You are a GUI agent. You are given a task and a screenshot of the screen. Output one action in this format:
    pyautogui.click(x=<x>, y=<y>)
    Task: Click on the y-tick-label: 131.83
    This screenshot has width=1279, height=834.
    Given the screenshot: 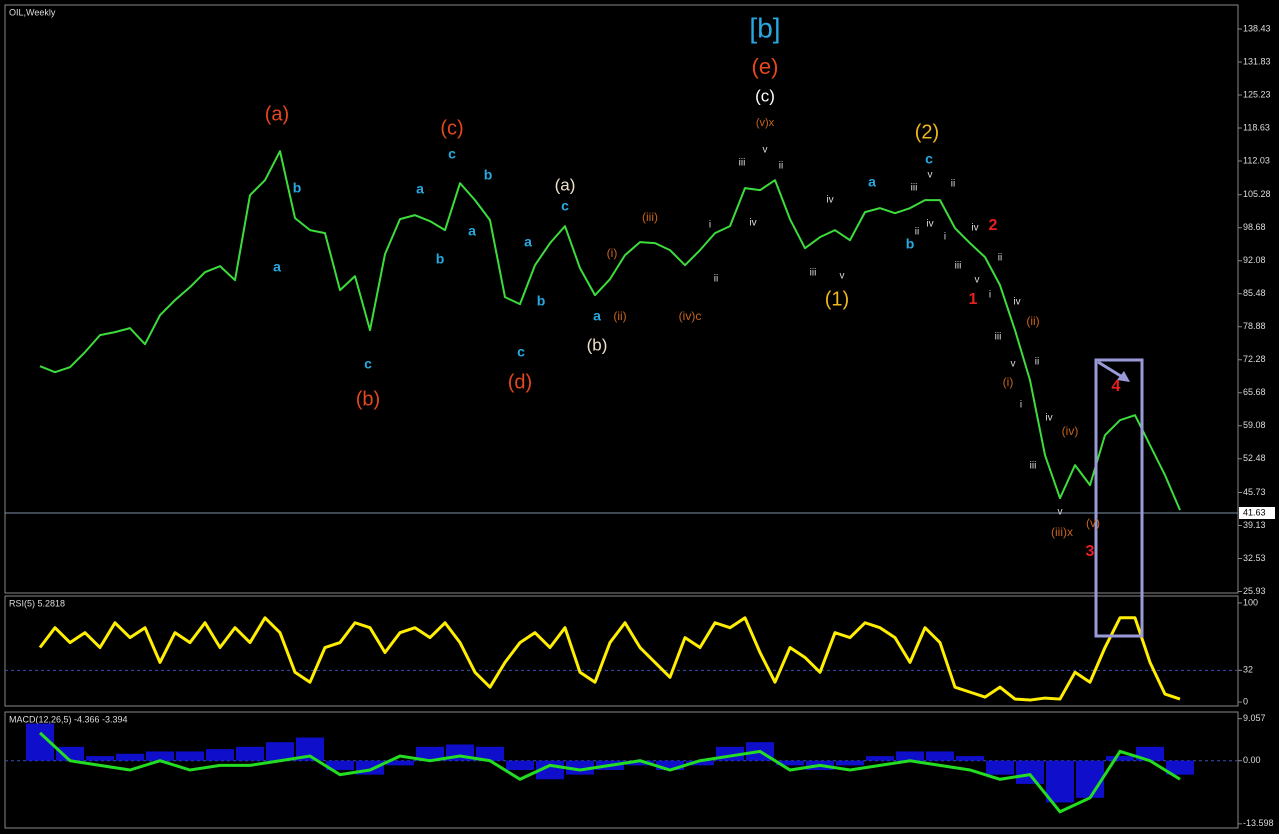 What is the action you would take?
    pyautogui.click(x=1257, y=61)
    